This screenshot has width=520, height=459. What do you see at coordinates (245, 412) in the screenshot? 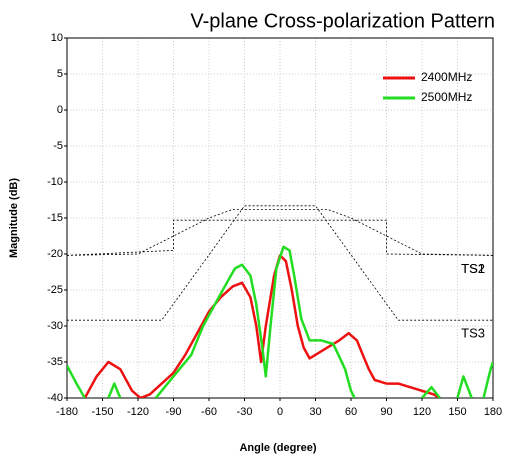
I see `x-tick-label: -30` at bounding box center [245, 412].